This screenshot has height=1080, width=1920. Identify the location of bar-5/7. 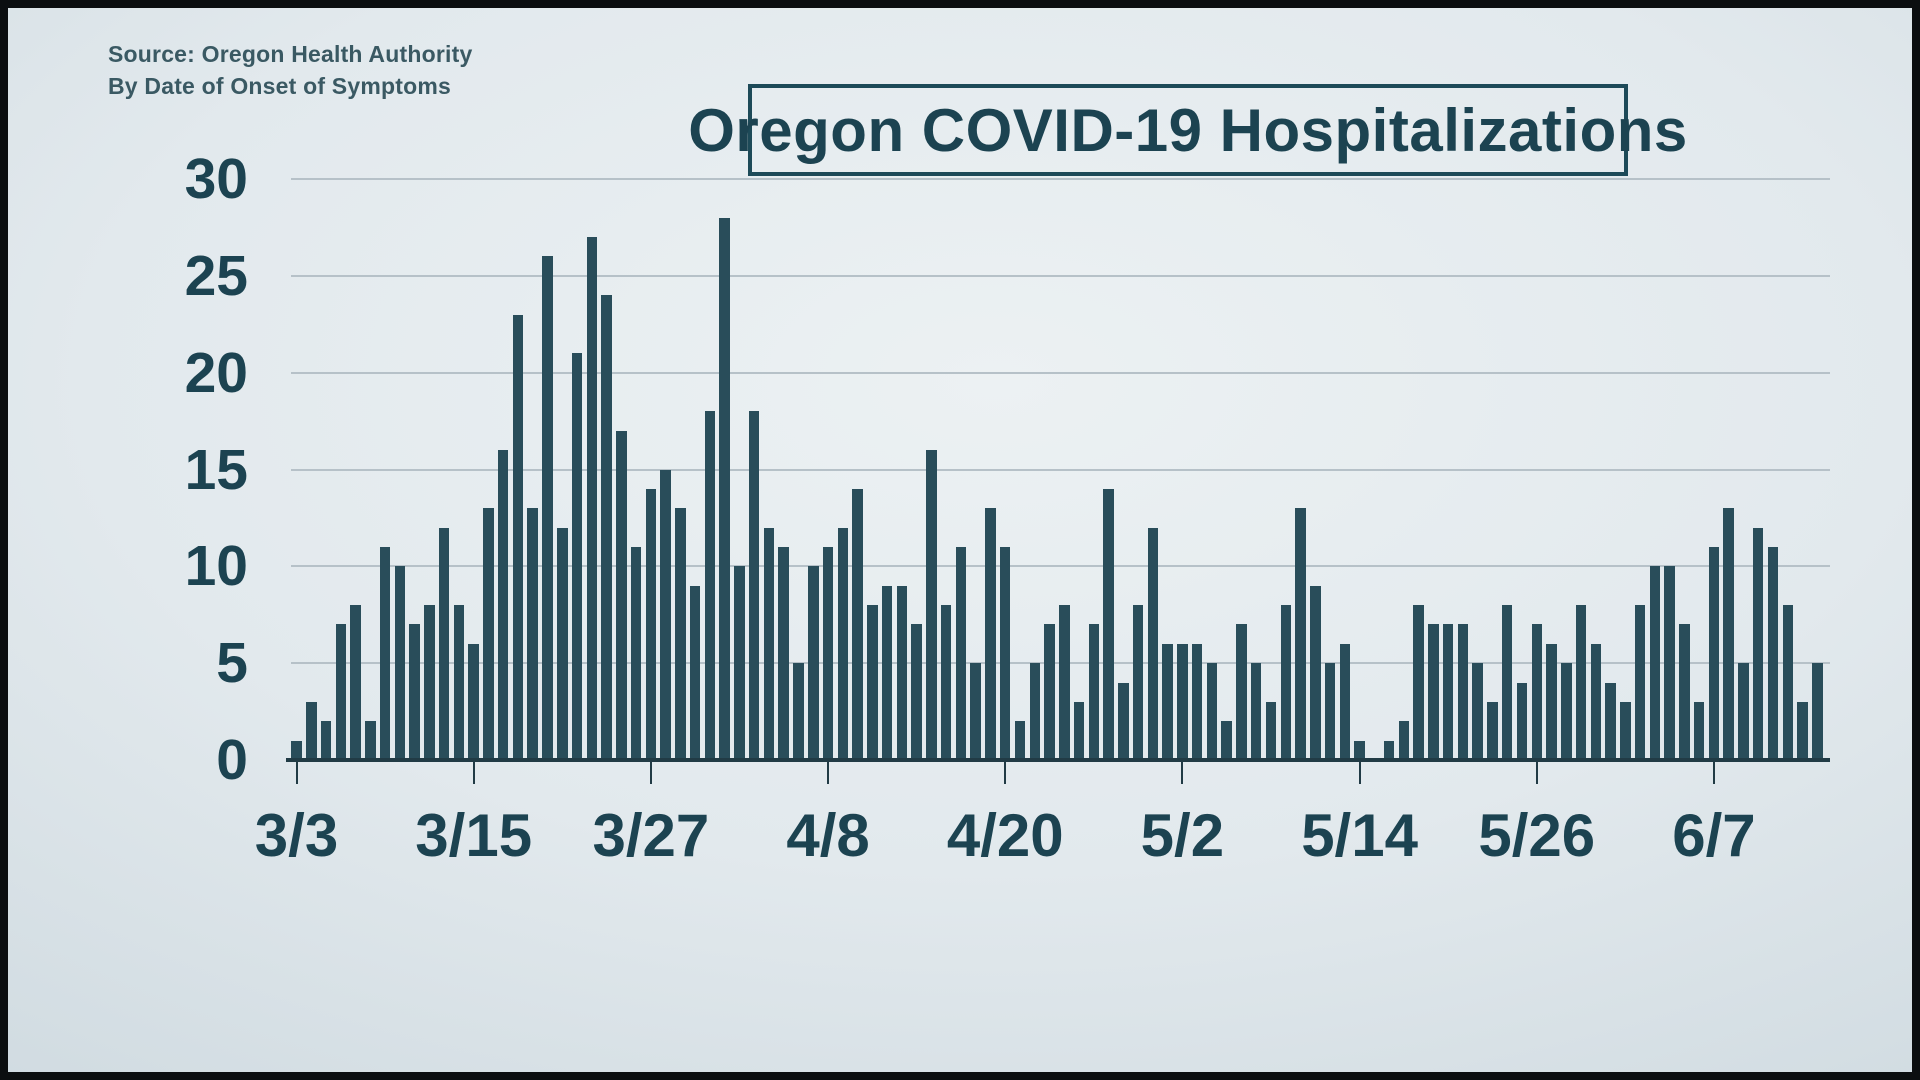
(1256, 711).